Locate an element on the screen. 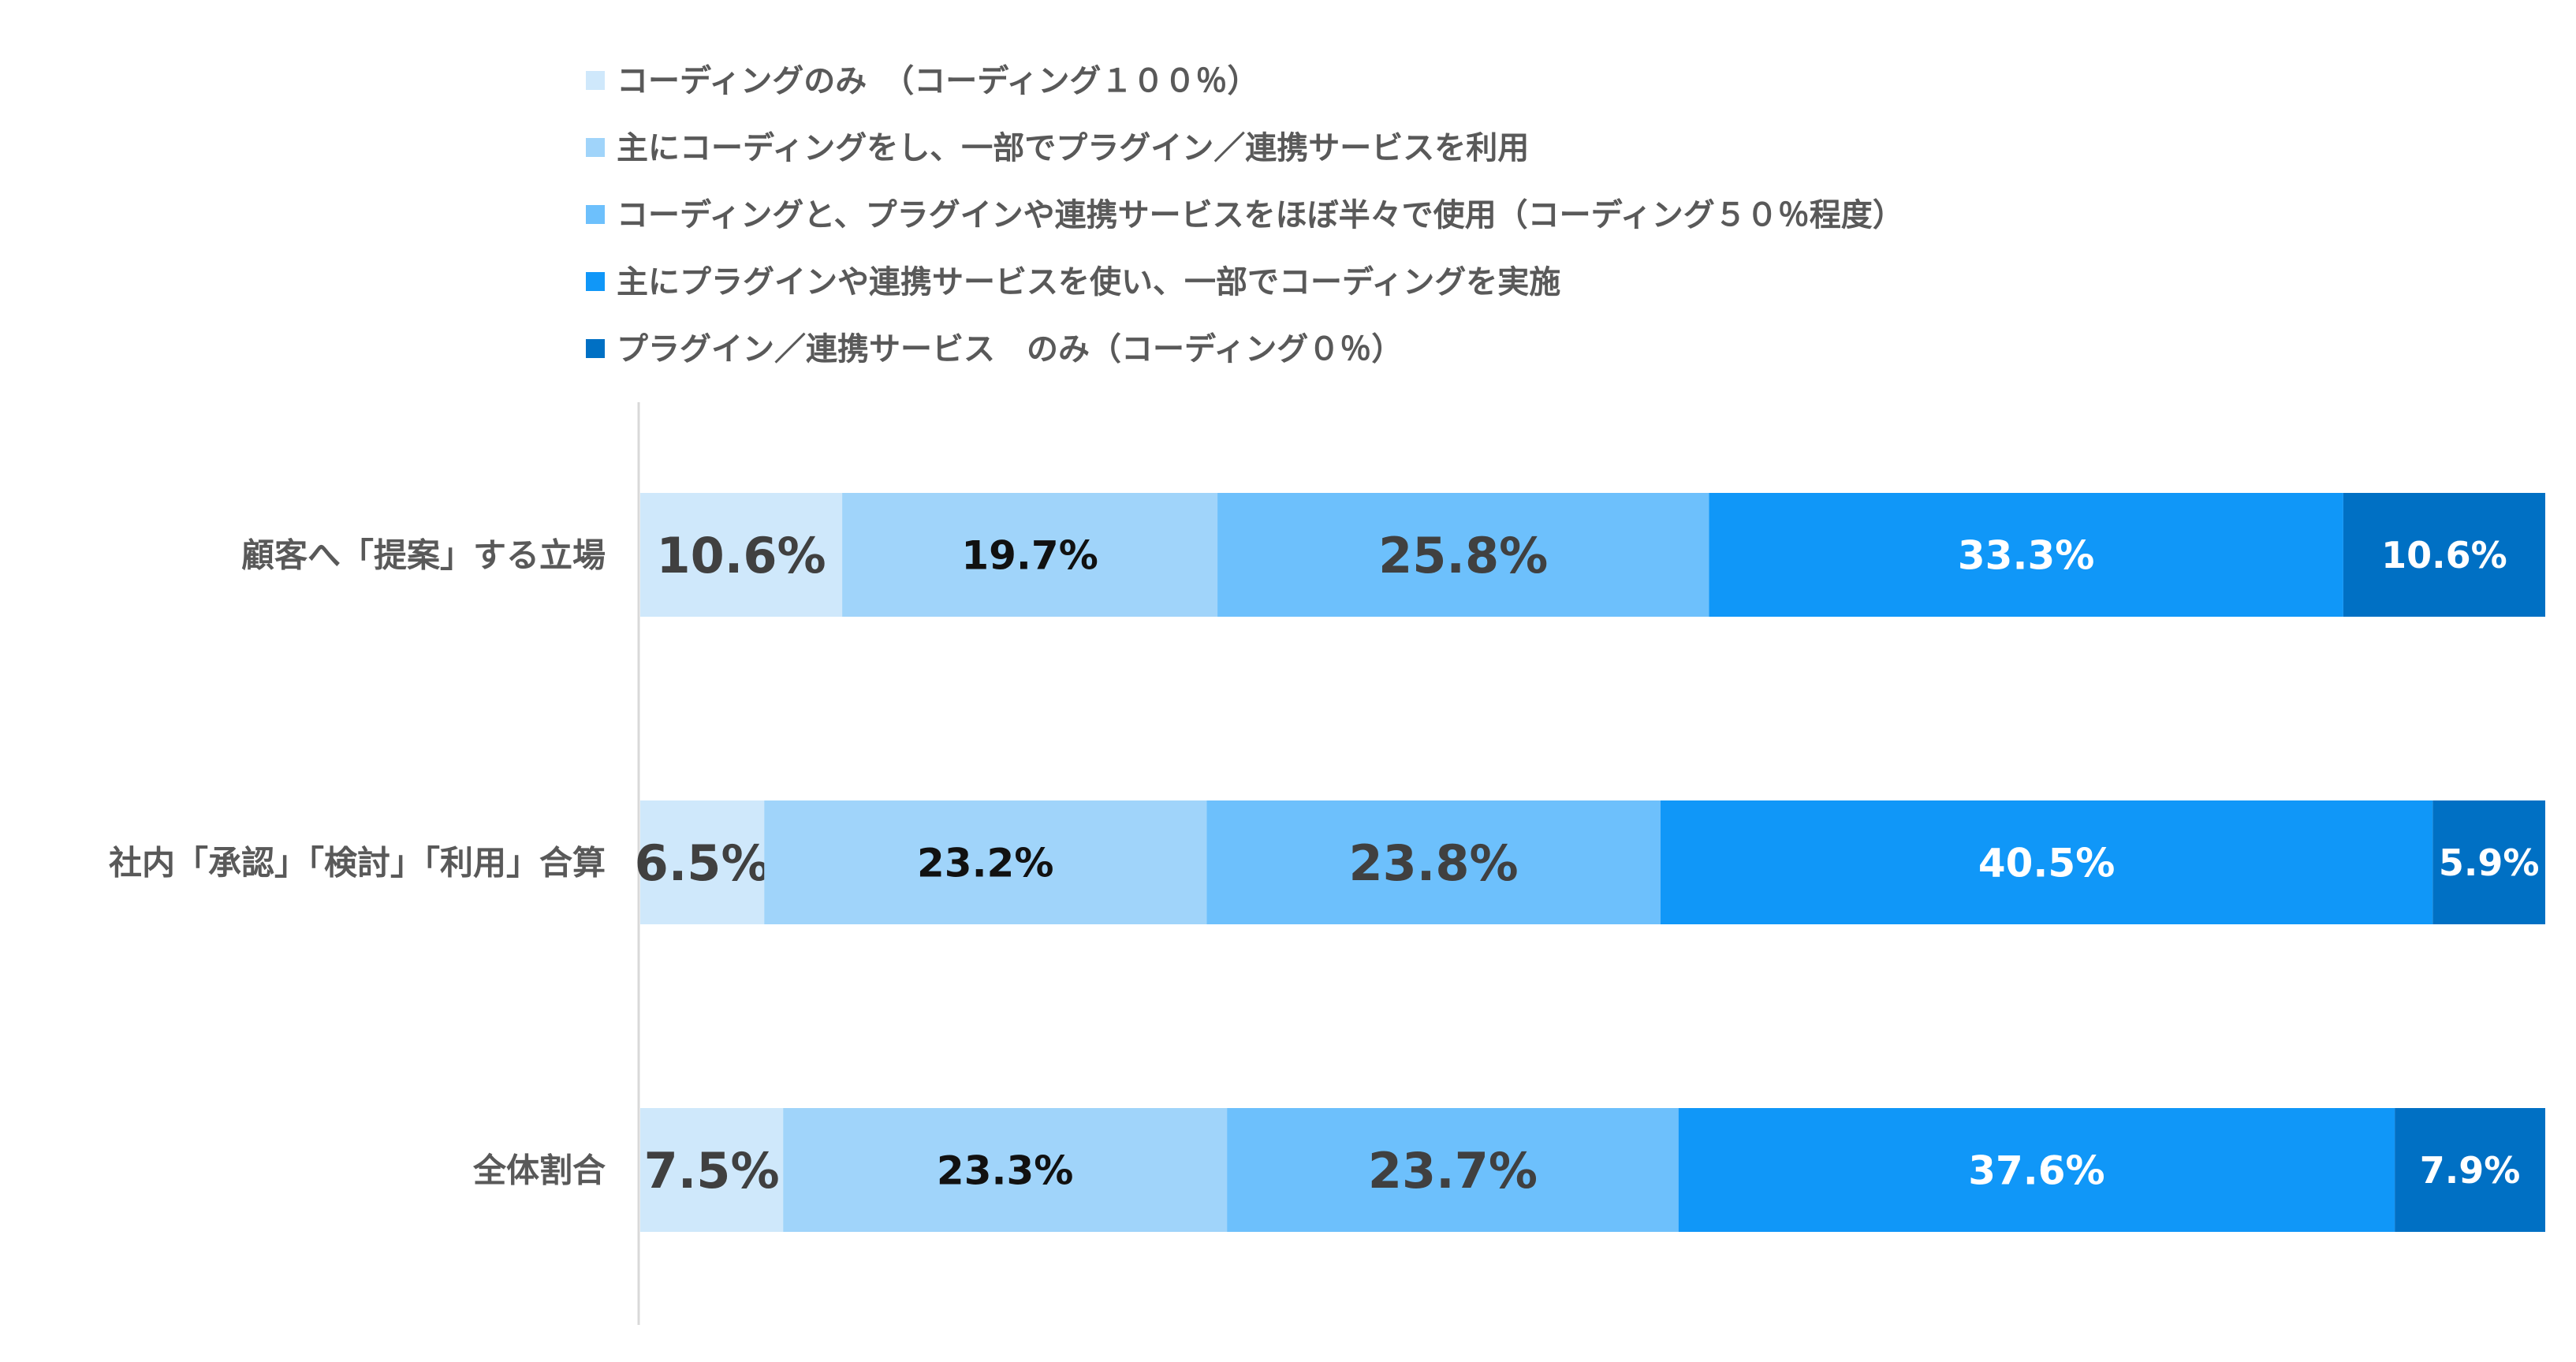 Image resolution: width=2576 pixels, height=1362 pixels. data-label: 23.7% is located at coordinates (1453, 1171).